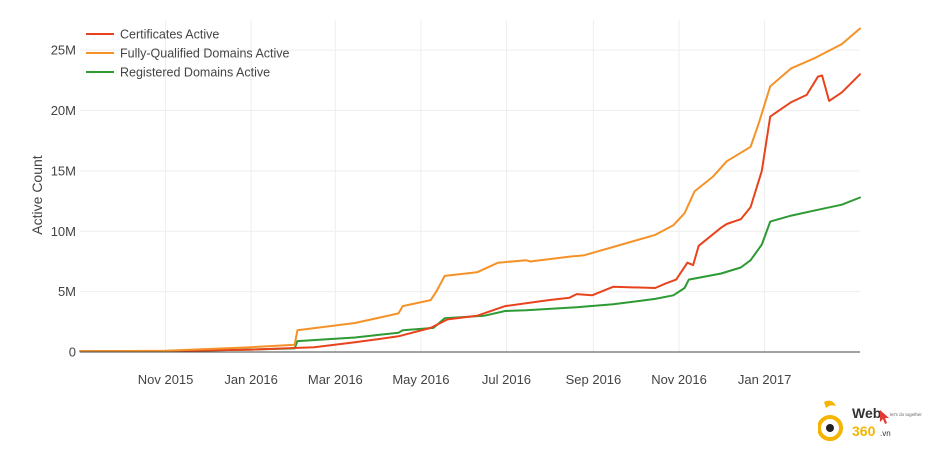 This screenshot has width=940, height=451. What do you see at coordinates (37, 194) in the screenshot?
I see `y-axis-title: Active Count` at bounding box center [37, 194].